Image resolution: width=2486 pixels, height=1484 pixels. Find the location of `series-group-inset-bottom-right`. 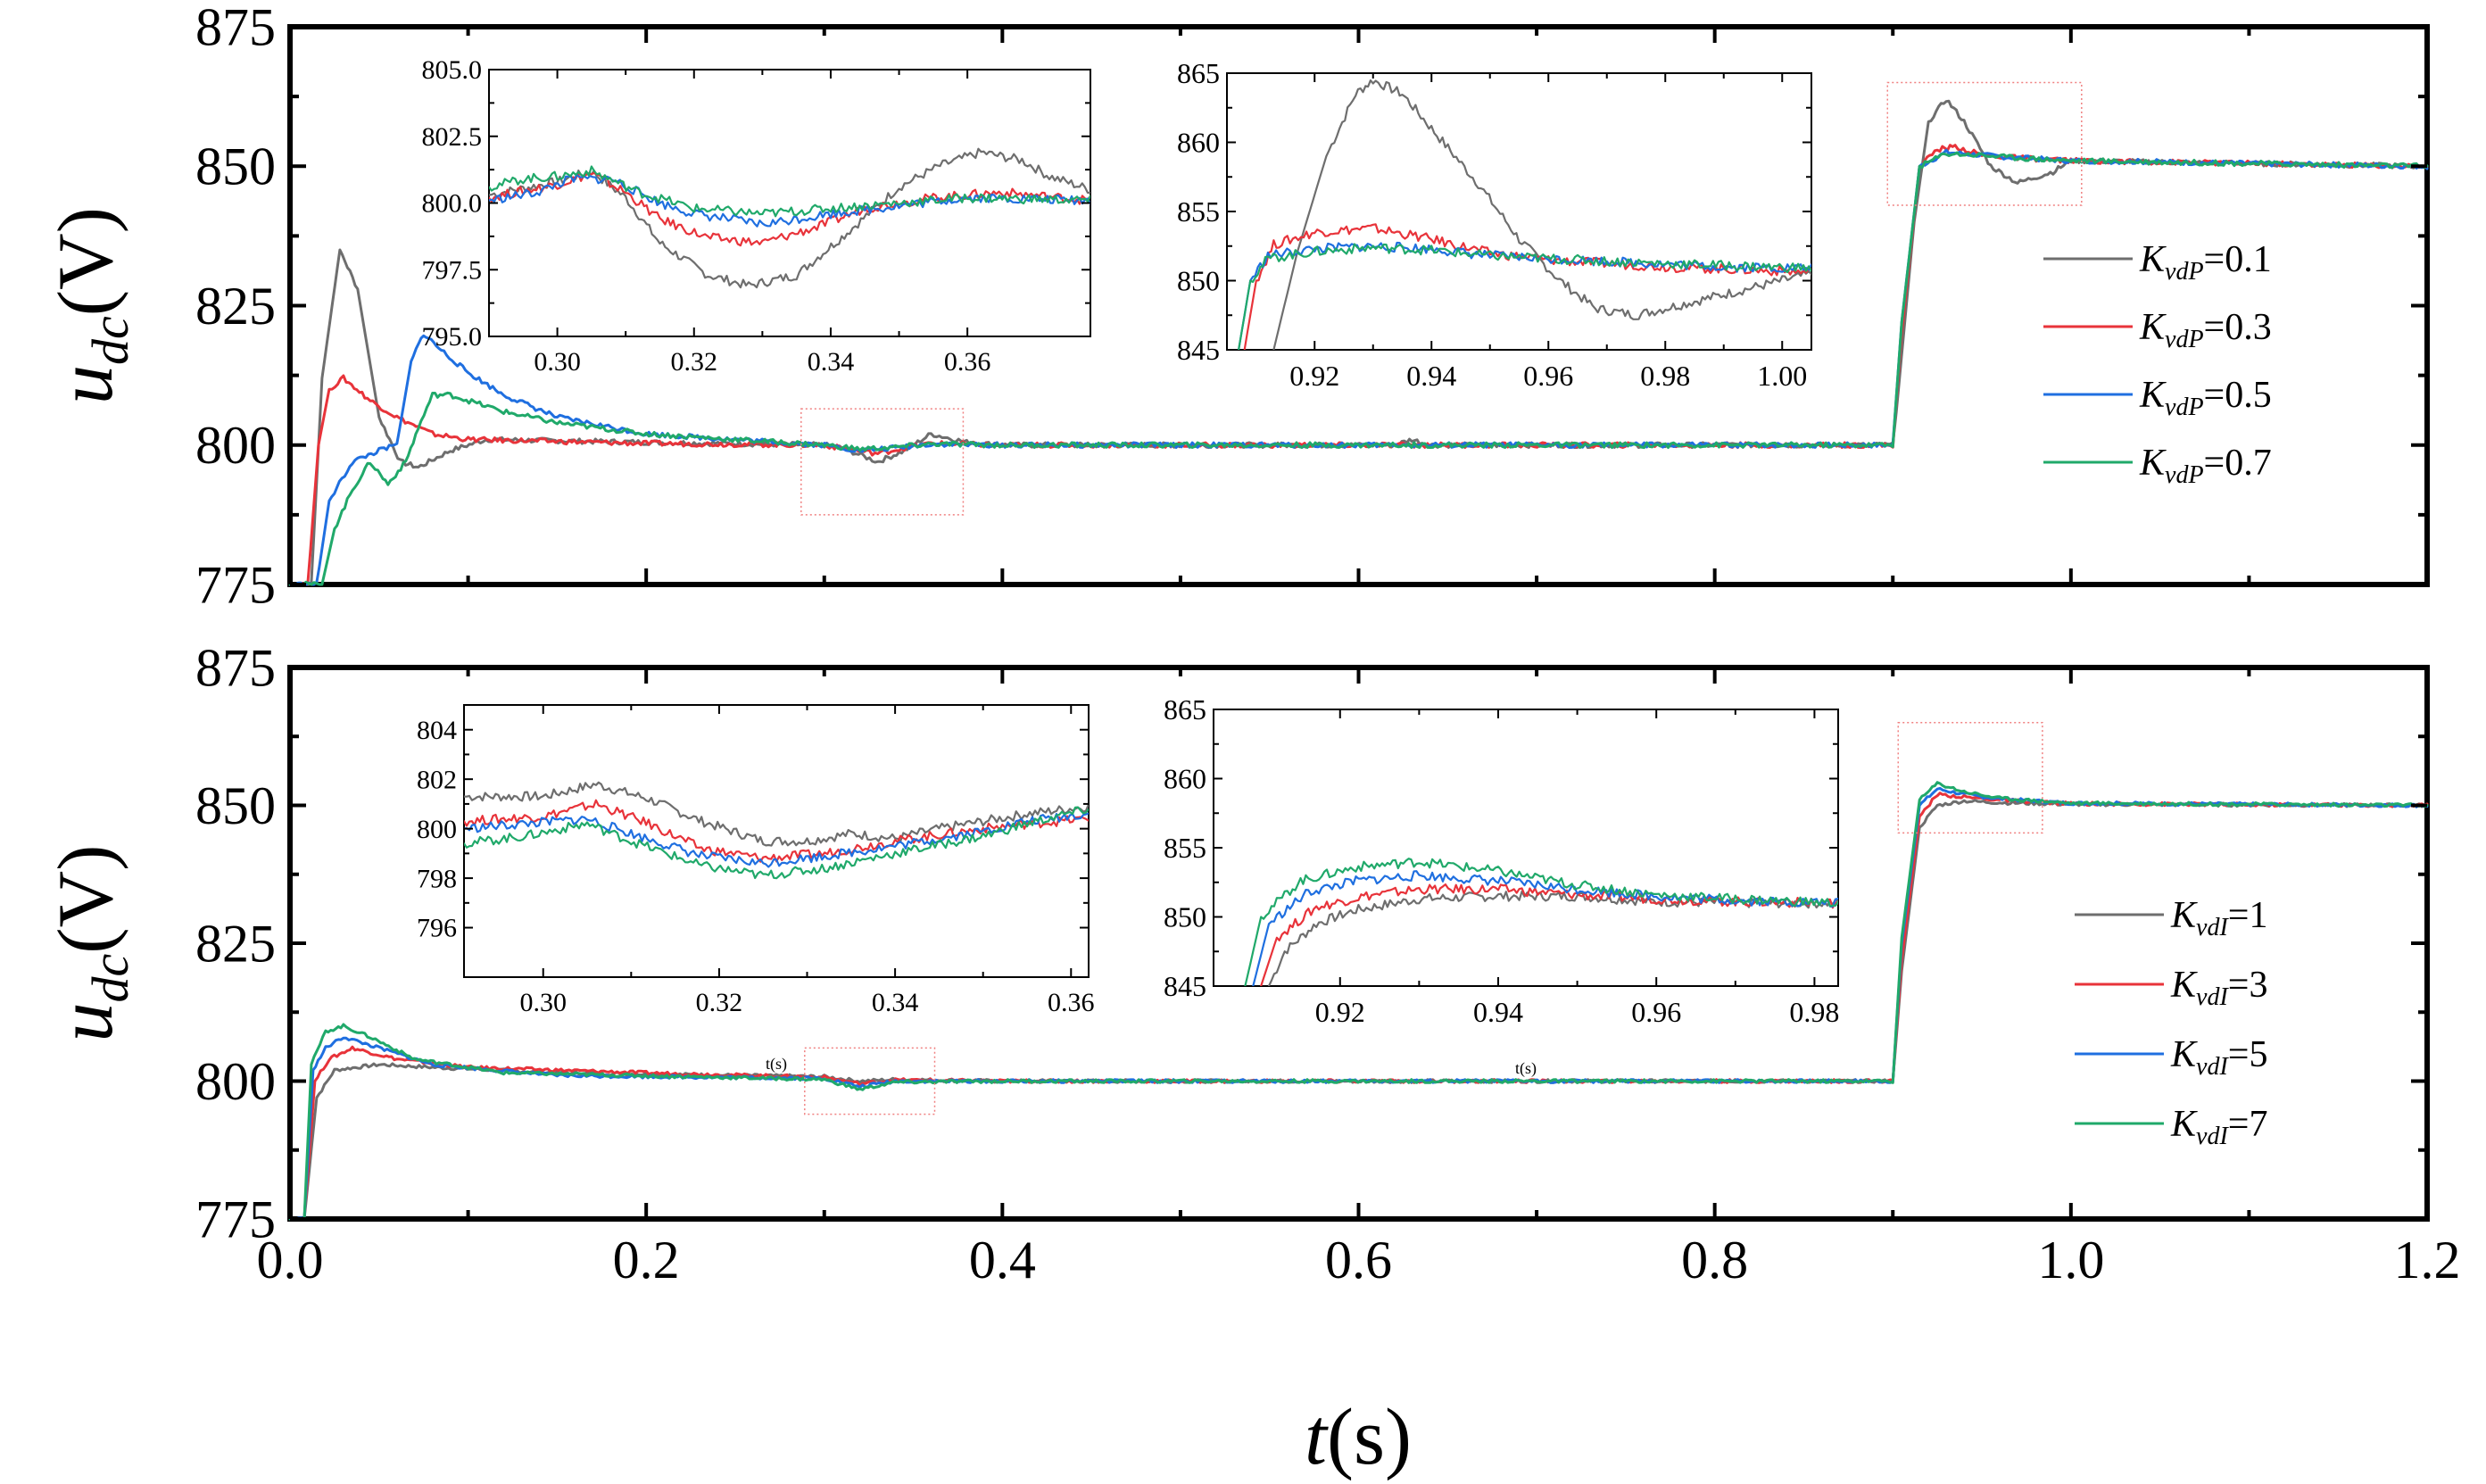

series-group-inset-bottom-right is located at coordinates (1541, 922).